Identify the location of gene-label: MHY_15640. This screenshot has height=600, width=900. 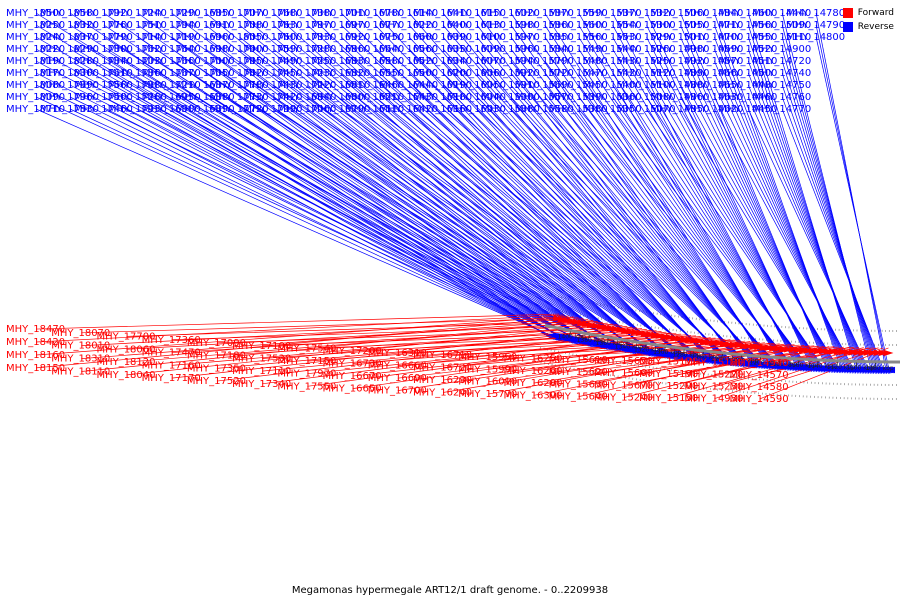
(578, 397).